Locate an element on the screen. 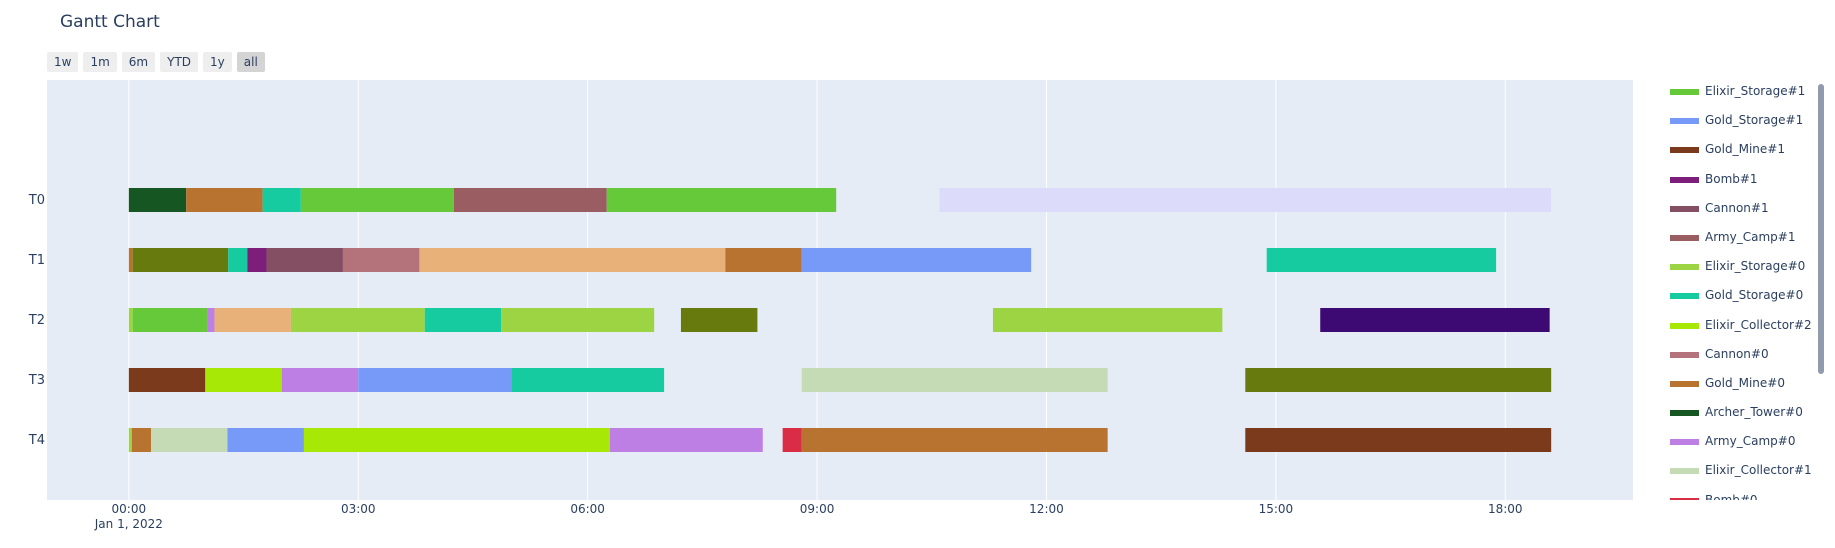 The image size is (1835, 548). legend-label: Archer_Tower#0 is located at coordinates (1754, 412).